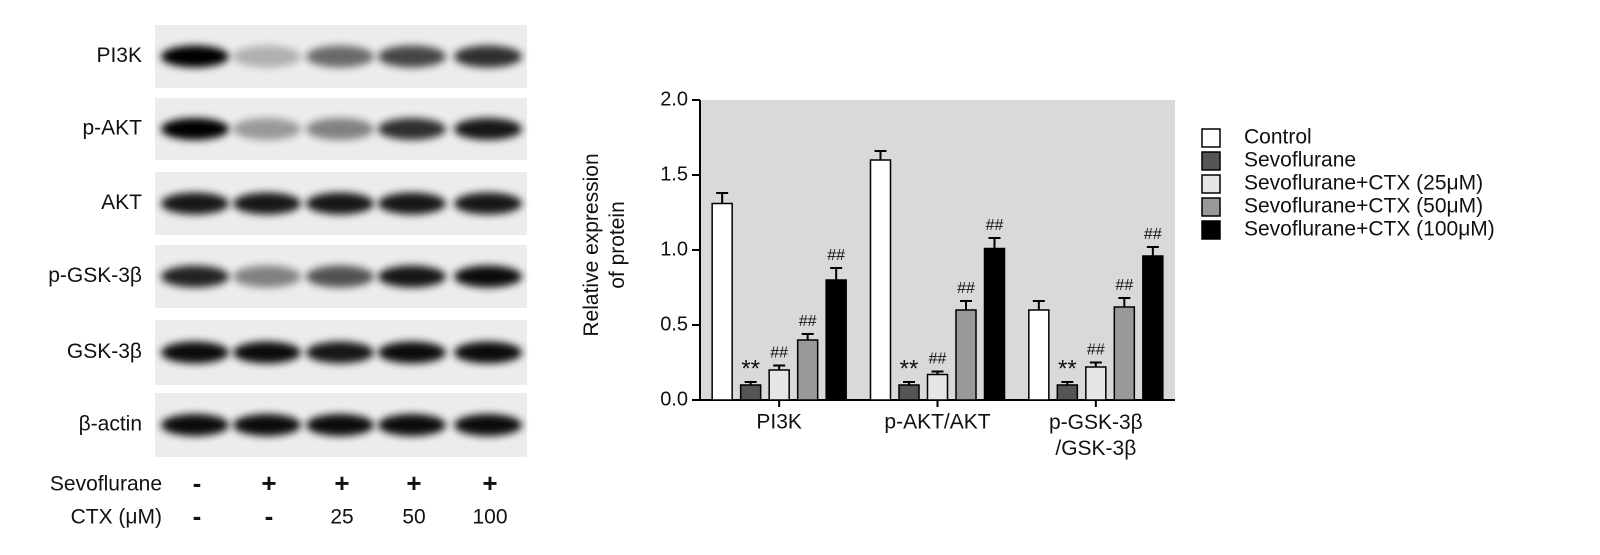 The height and width of the screenshot is (555, 1600). Describe the element at coordinates (116, 517) in the screenshot. I see `condition-label: CTX (μM)` at that location.